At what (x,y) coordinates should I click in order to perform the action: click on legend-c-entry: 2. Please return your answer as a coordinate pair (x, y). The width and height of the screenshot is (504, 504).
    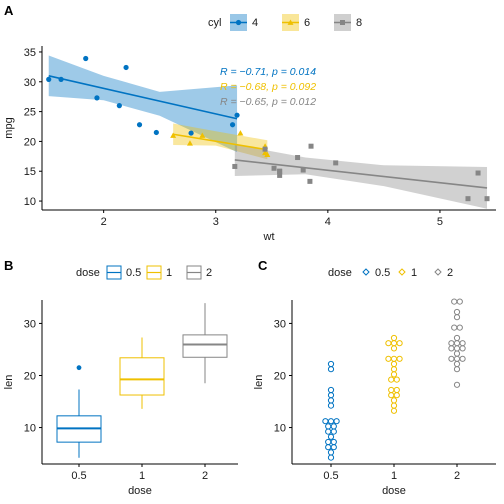
    Looking at the image, I should click on (450, 273).